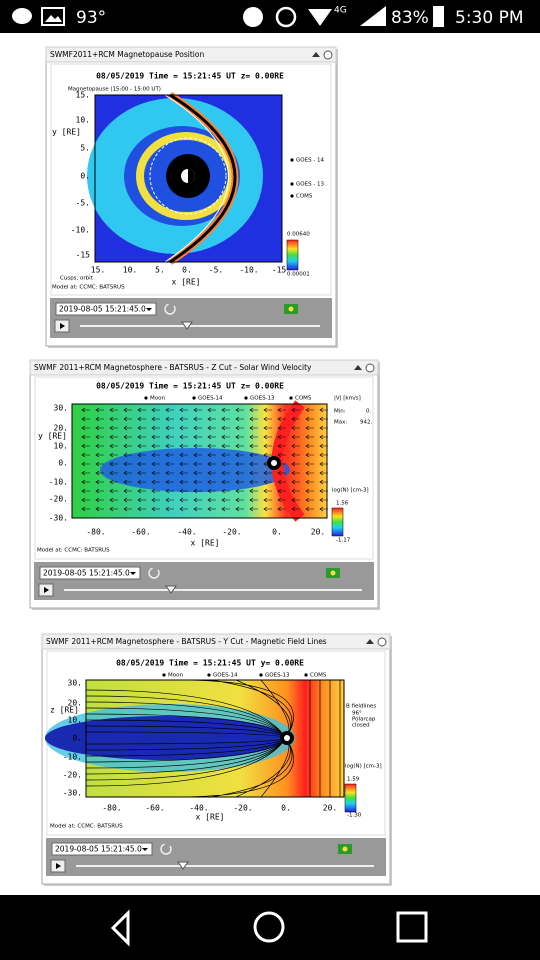  What do you see at coordinates (85, 148) in the screenshot?
I see `y-tick-label: 5.` at bounding box center [85, 148].